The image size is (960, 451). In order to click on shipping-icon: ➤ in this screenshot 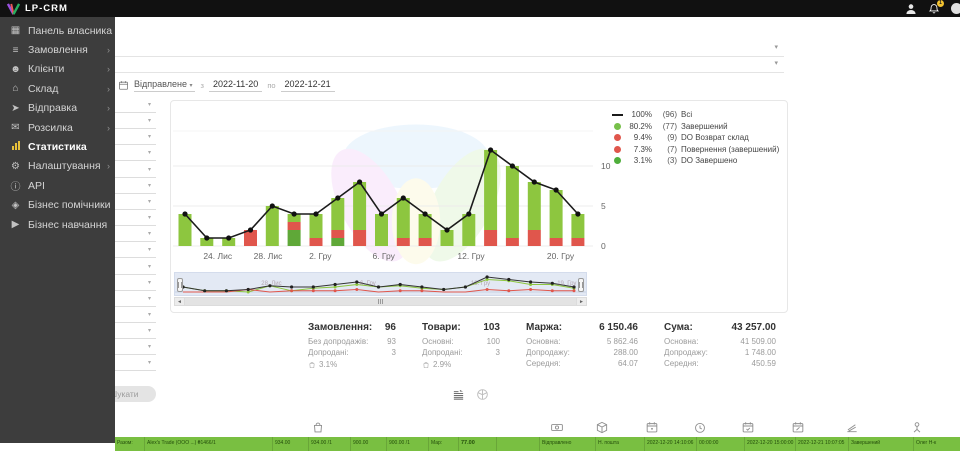, I will do `click(15, 108)`.